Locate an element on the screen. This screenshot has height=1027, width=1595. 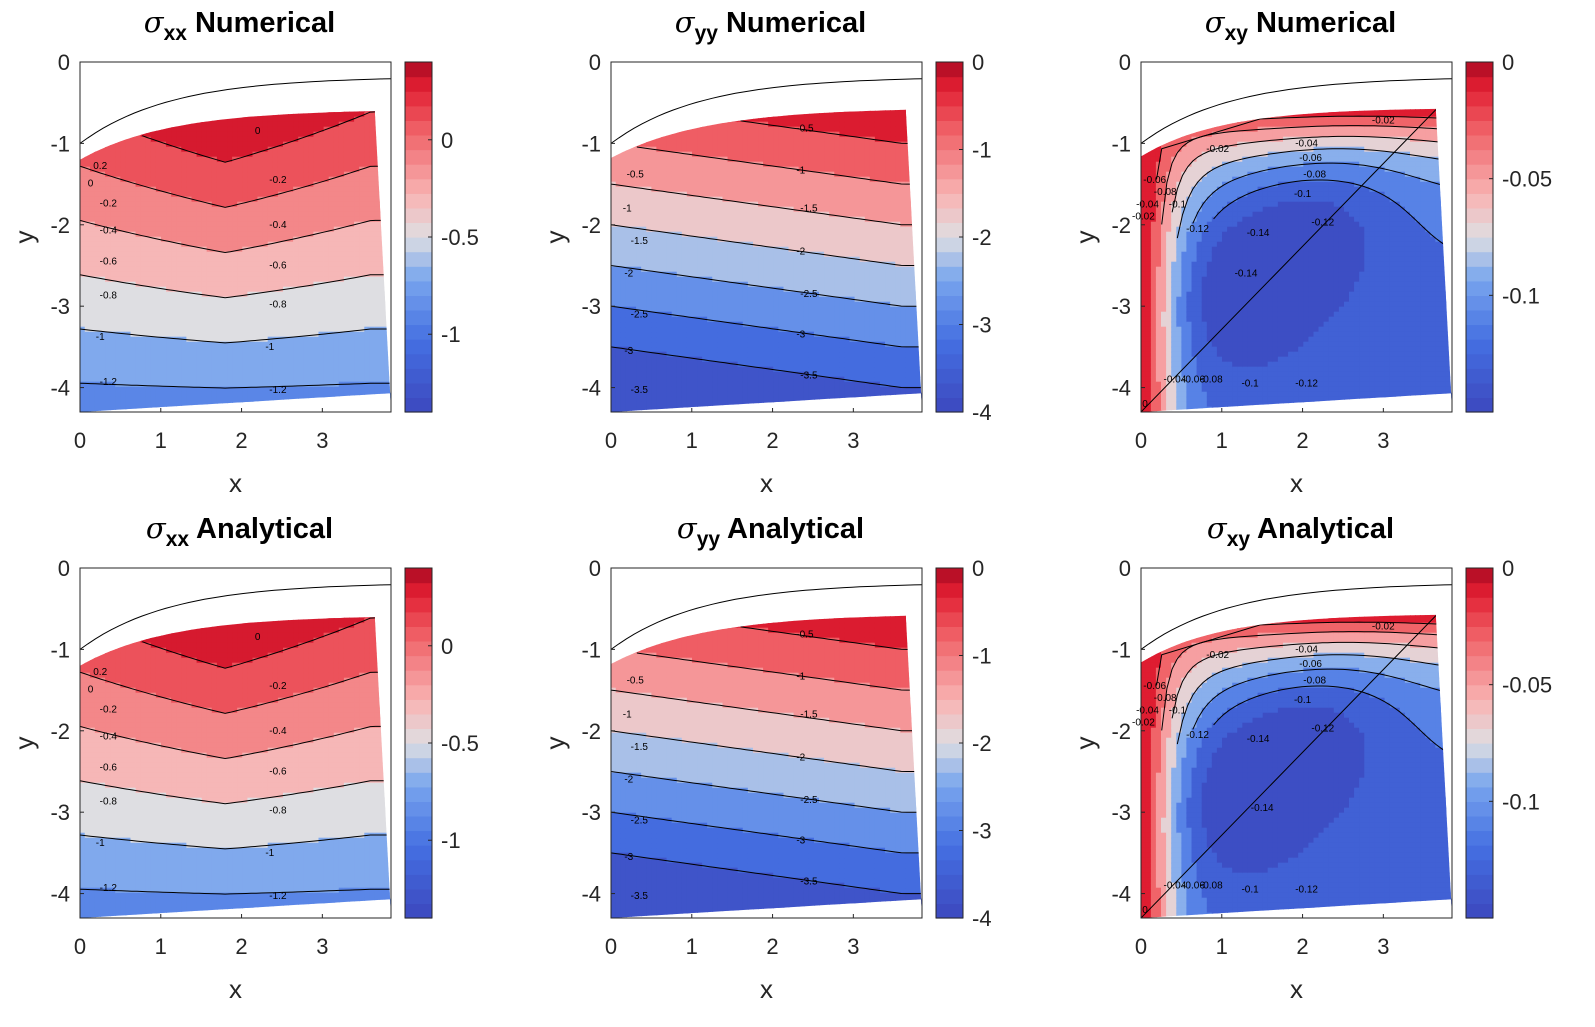
contour-label: -0.4 is located at coordinates (278, 225).